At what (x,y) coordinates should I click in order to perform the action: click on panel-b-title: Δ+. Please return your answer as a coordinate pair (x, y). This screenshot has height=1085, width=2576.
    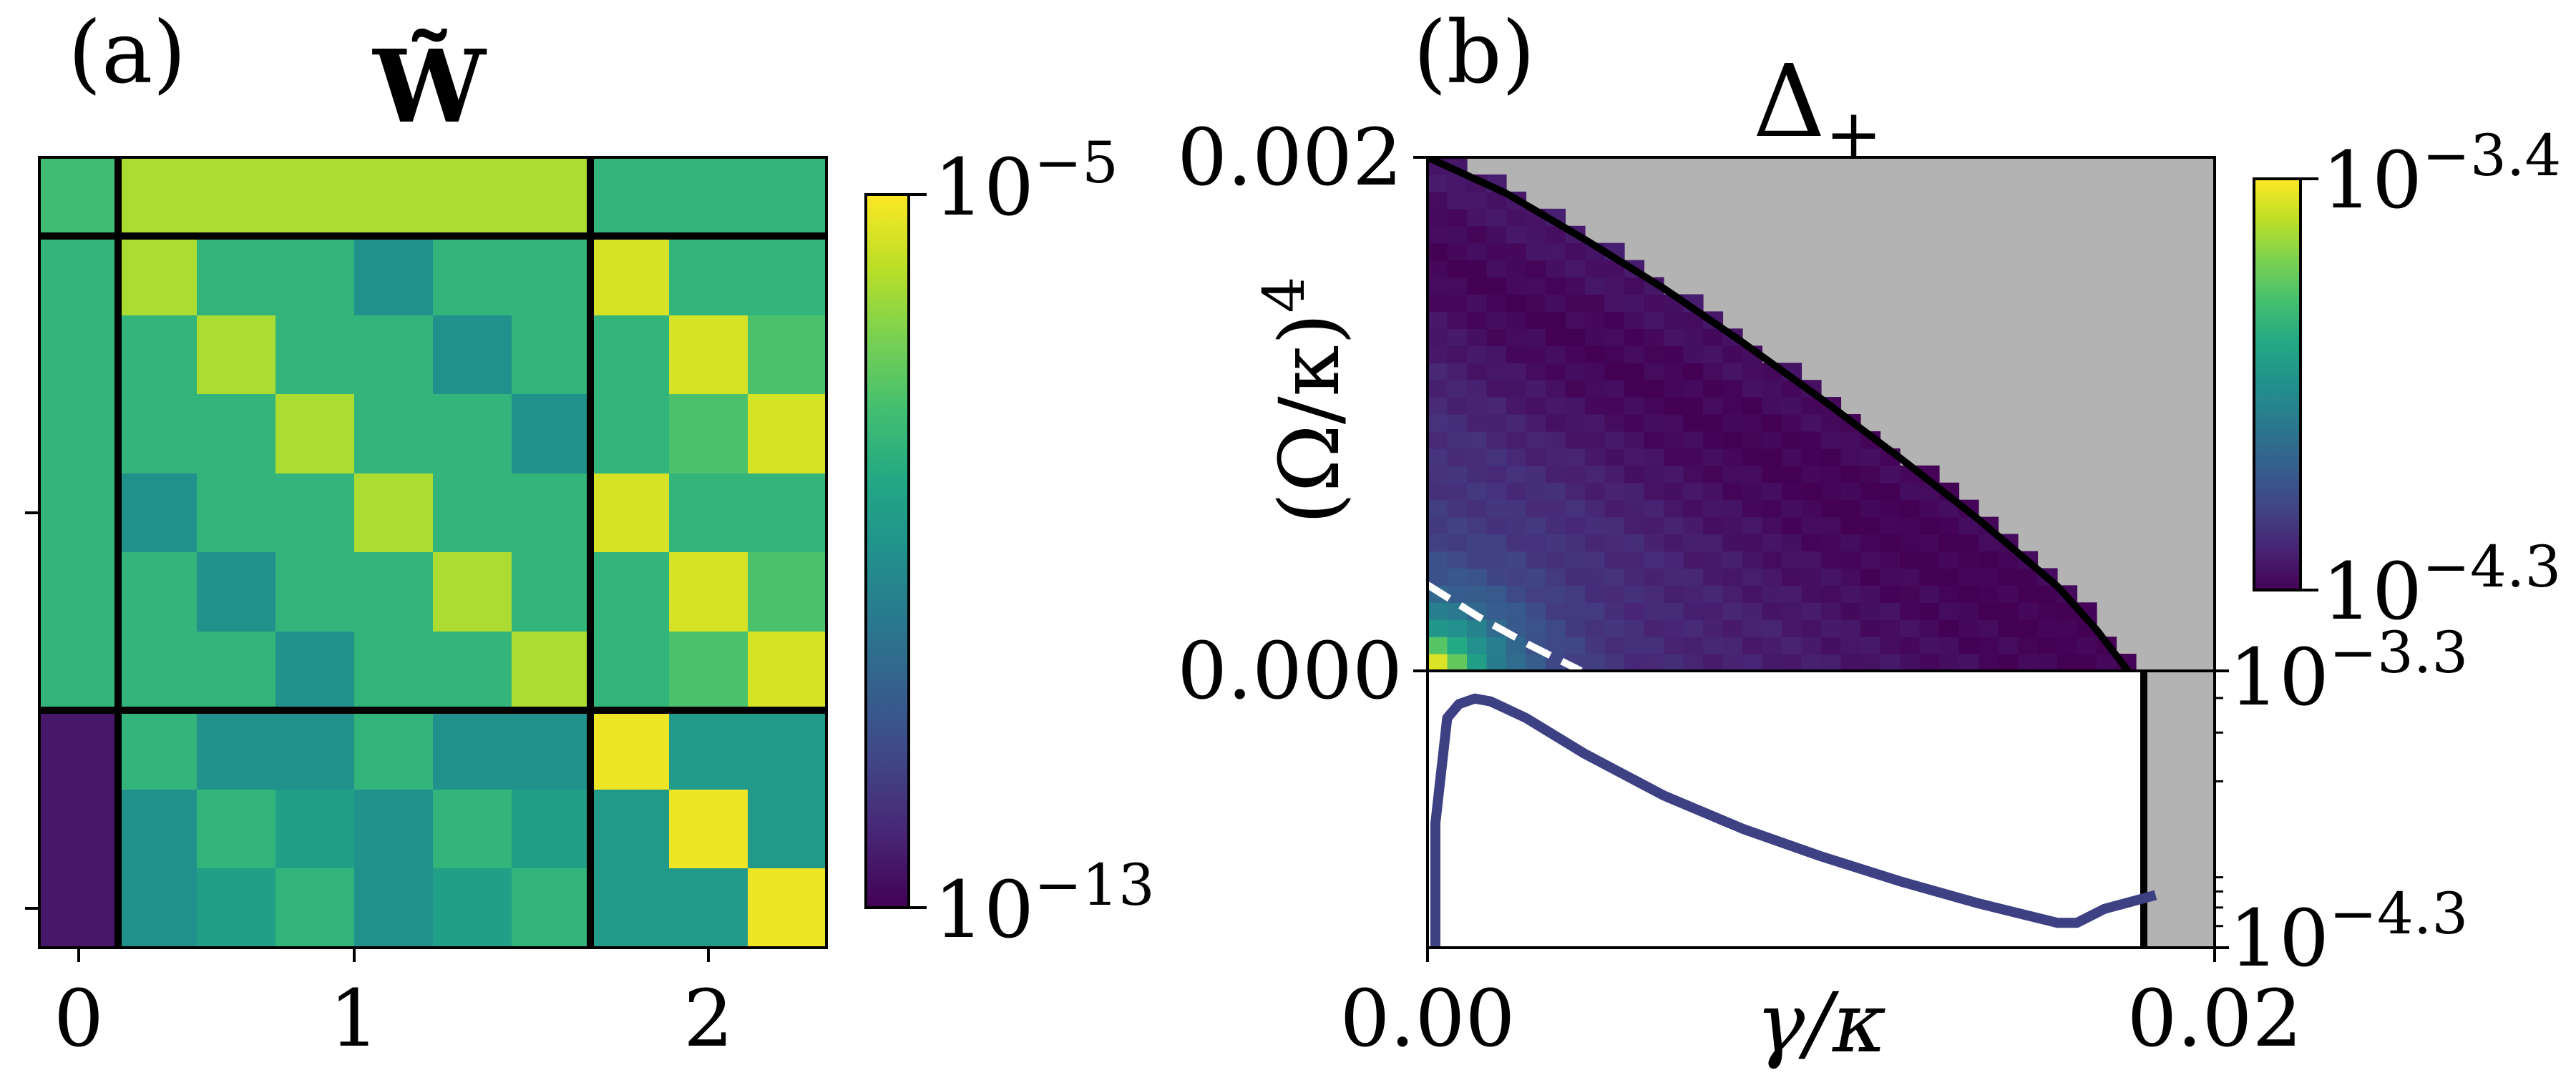
    Looking at the image, I should click on (1818, 109).